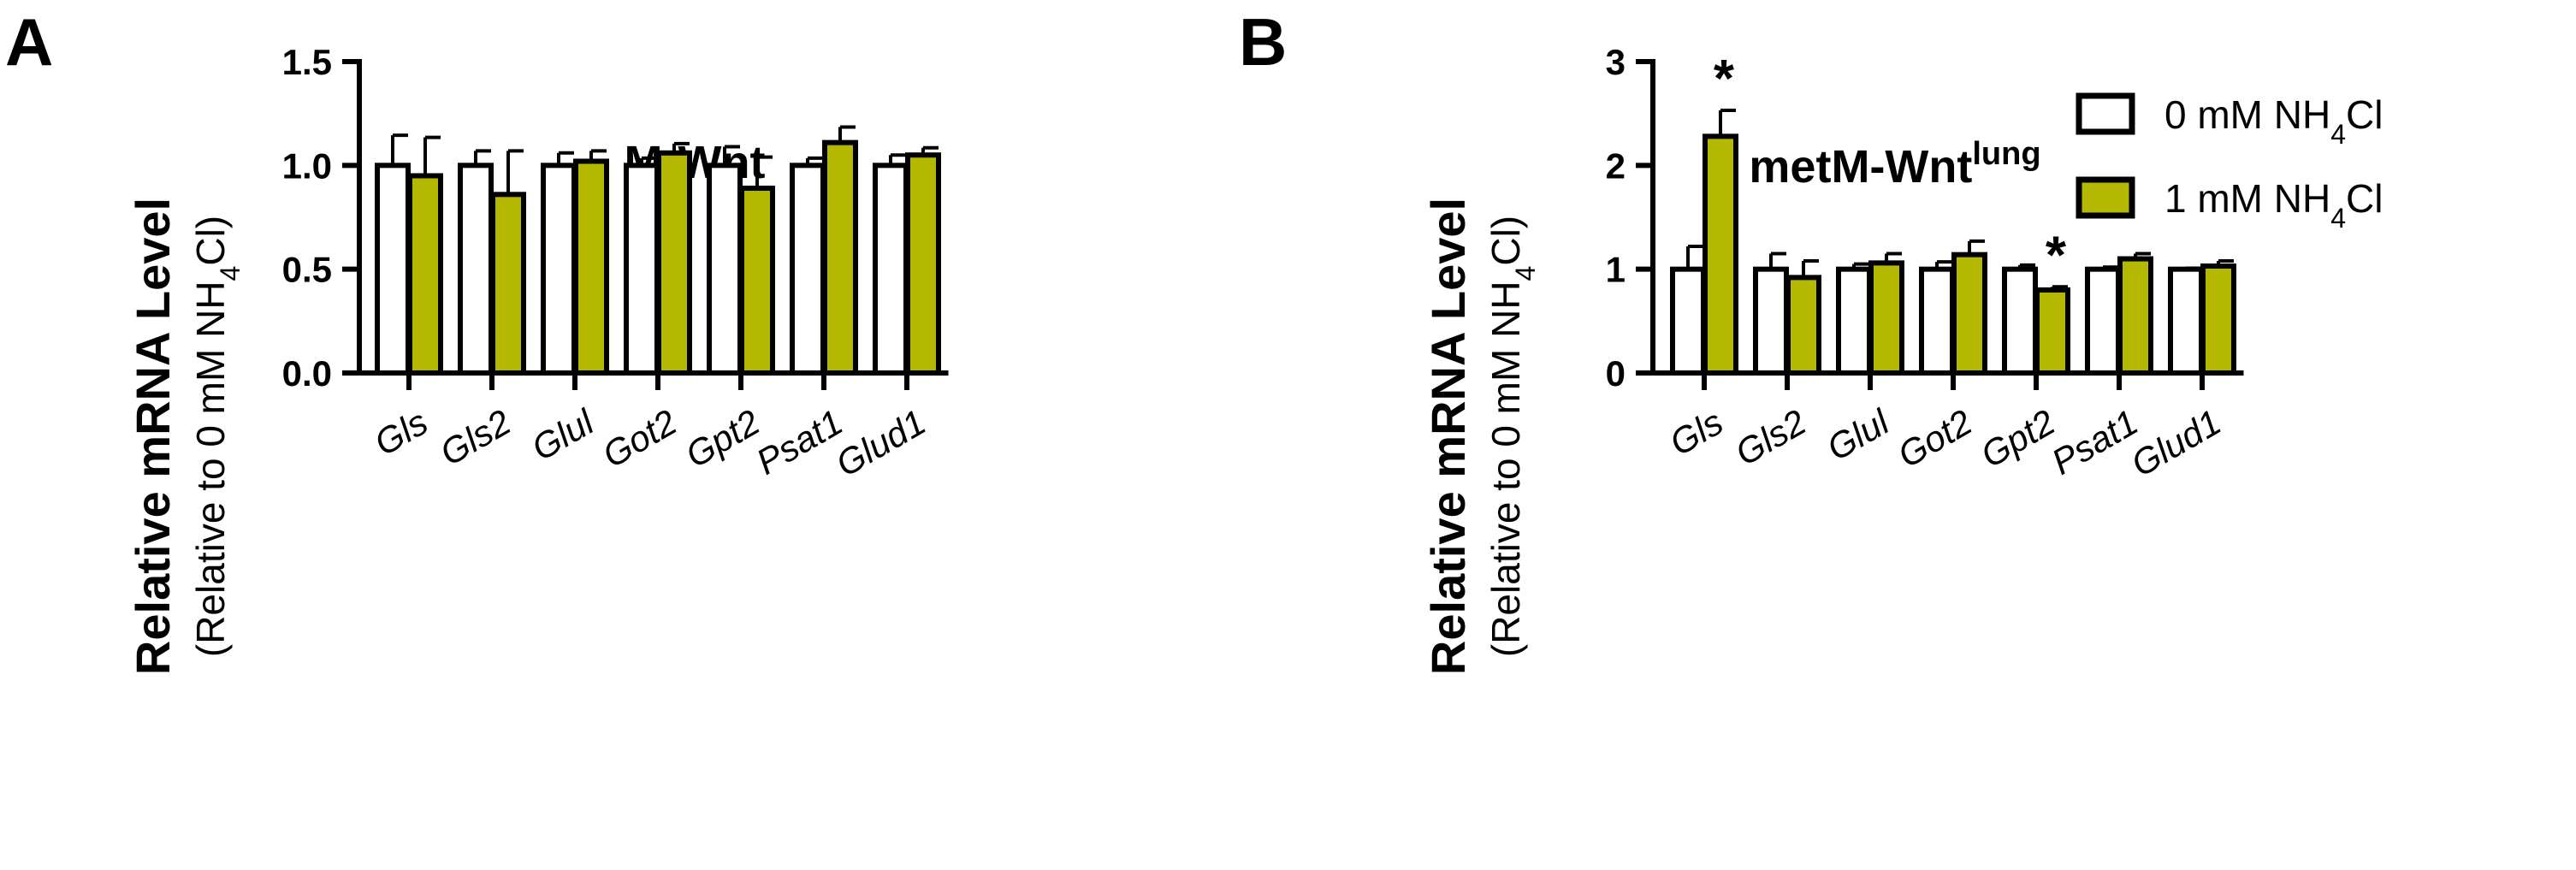  What do you see at coordinates (2338, 218) in the screenshot?
I see `legend-label-1-sub: 4` at bounding box center [2338, 218].